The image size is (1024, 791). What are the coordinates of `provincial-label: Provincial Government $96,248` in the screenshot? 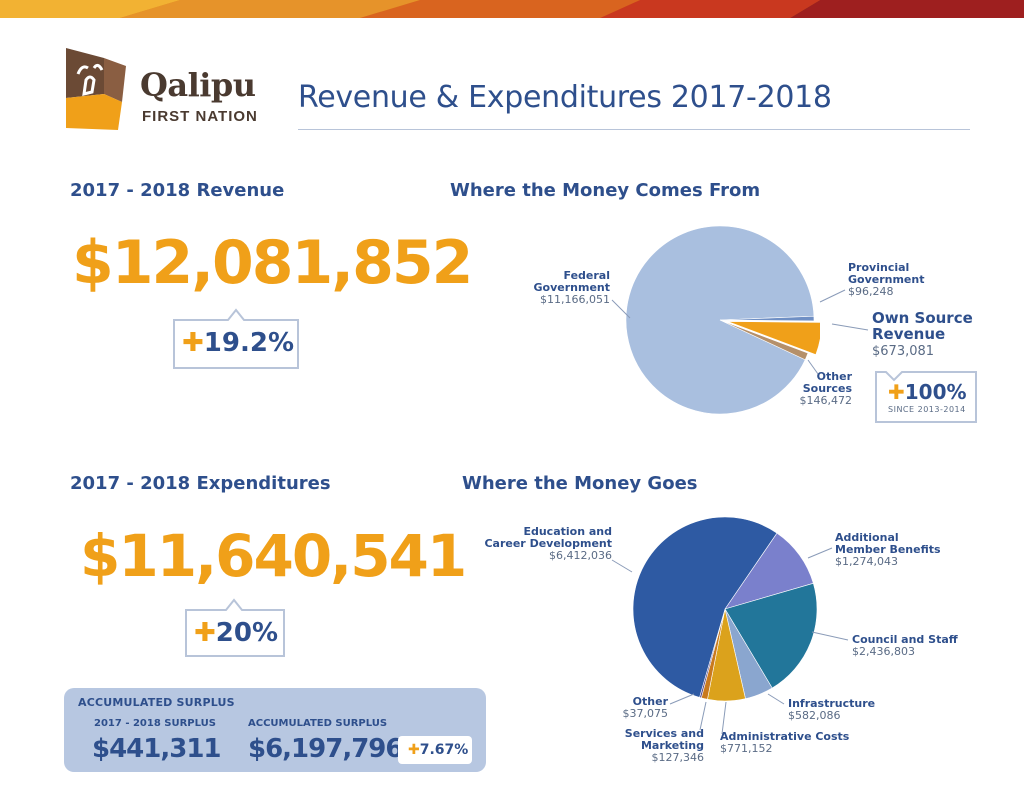 It's located at (886, 279).